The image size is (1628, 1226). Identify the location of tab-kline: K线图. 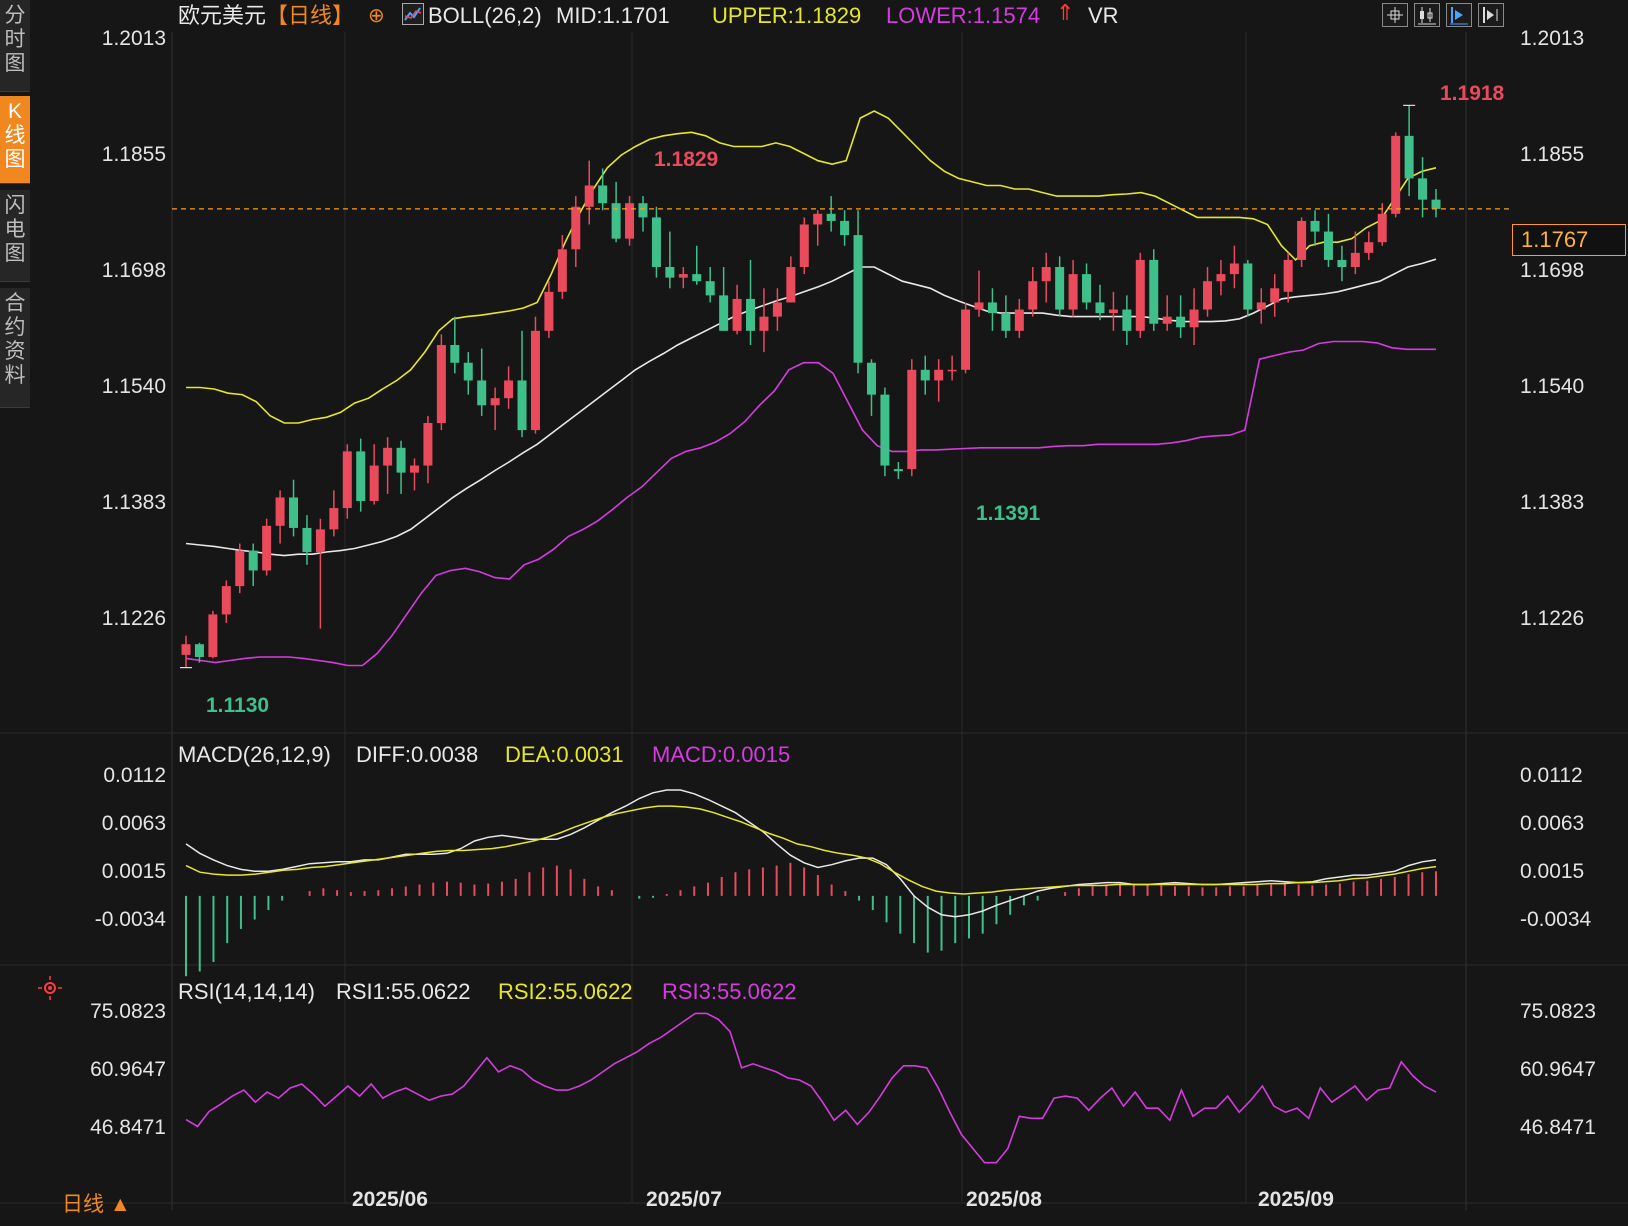
(15, 140).